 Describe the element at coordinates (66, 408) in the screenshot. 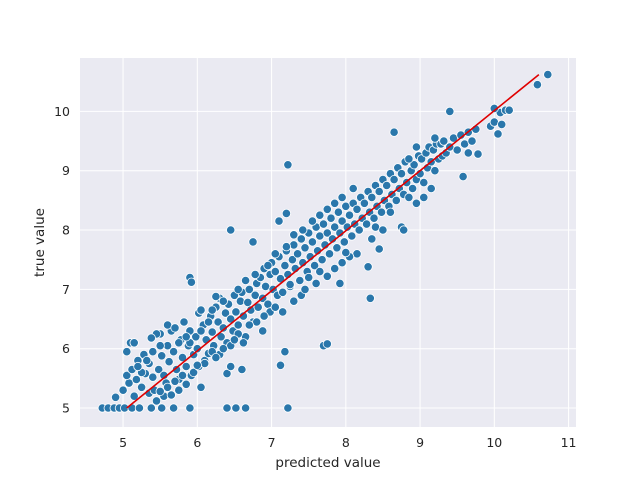

I see `y-tick-label: 5` at that location.